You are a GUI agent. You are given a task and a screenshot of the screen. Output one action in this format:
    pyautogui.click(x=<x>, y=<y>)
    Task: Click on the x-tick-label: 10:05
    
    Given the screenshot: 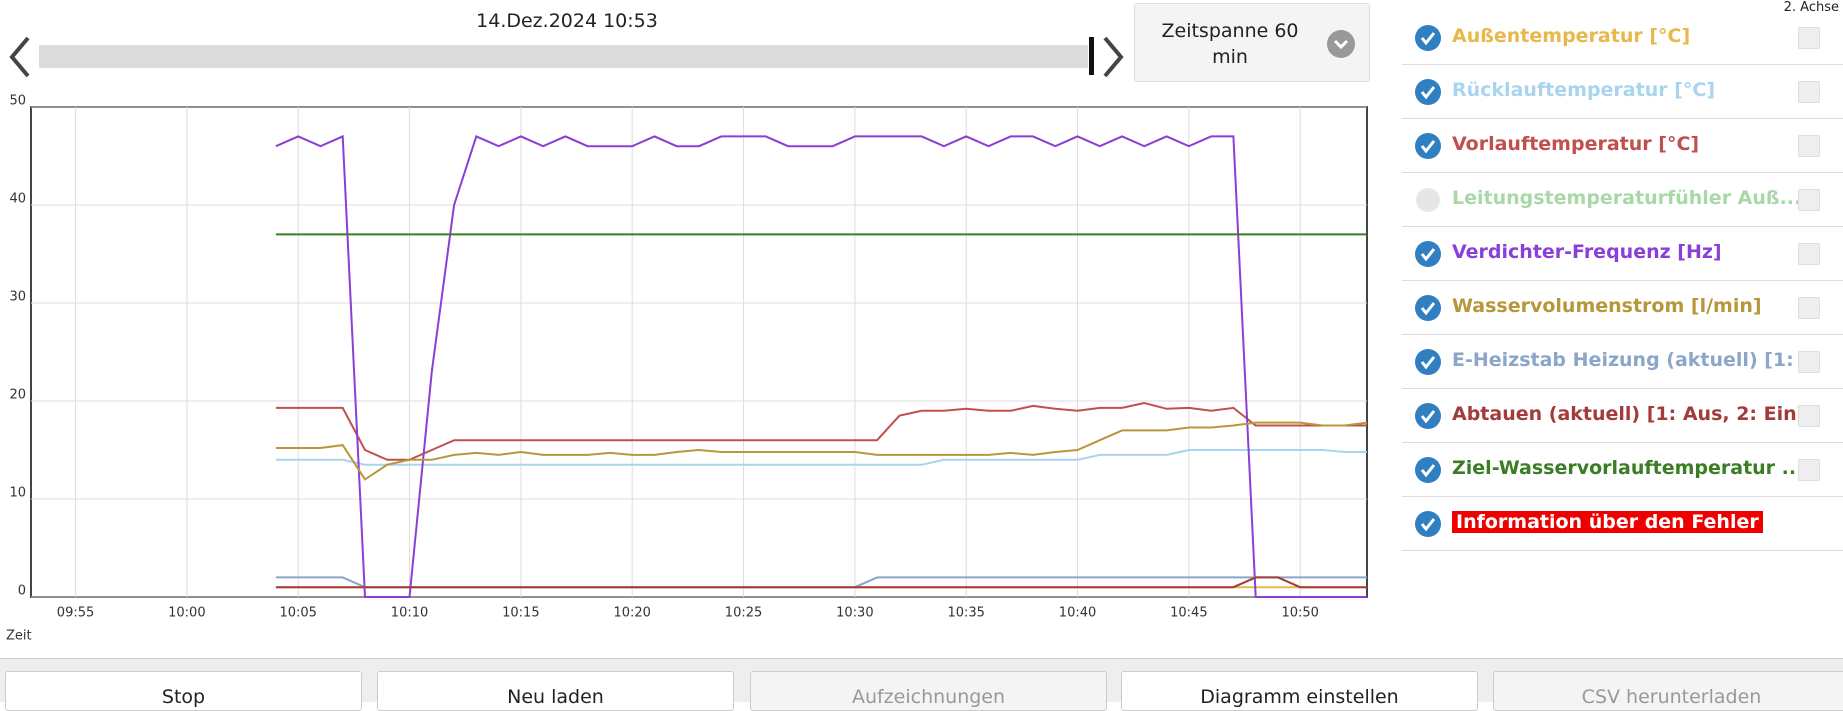 What is the action you would take?
    pyautogui.click(x=297, y=613)
    